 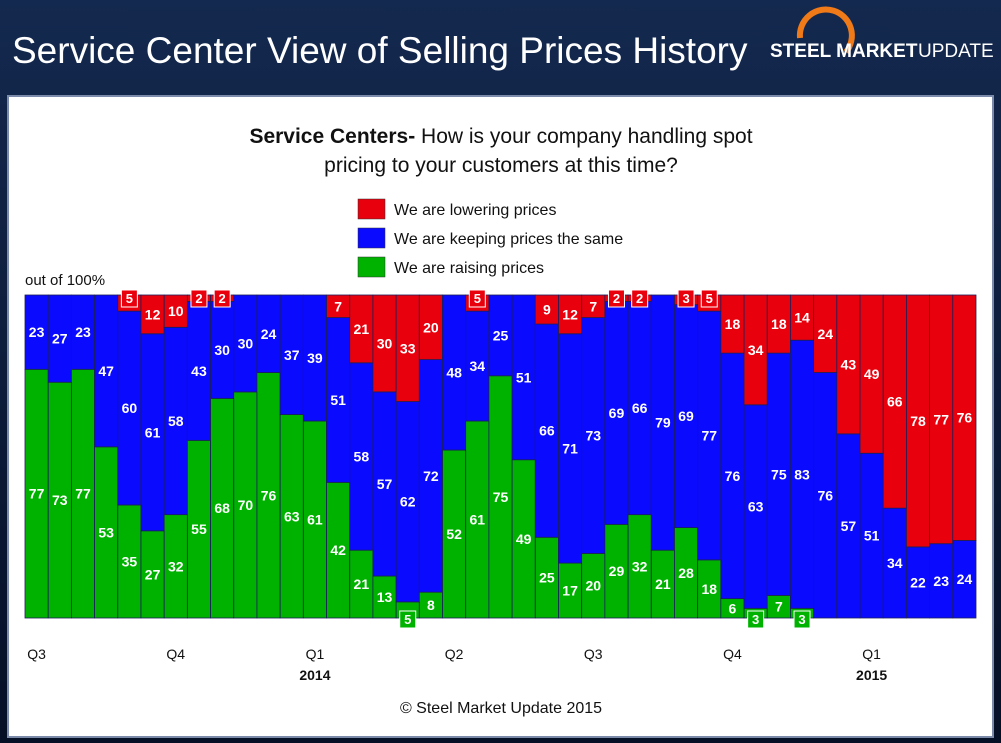 I want to click on data-label: 49, so click(x=872, y=374).